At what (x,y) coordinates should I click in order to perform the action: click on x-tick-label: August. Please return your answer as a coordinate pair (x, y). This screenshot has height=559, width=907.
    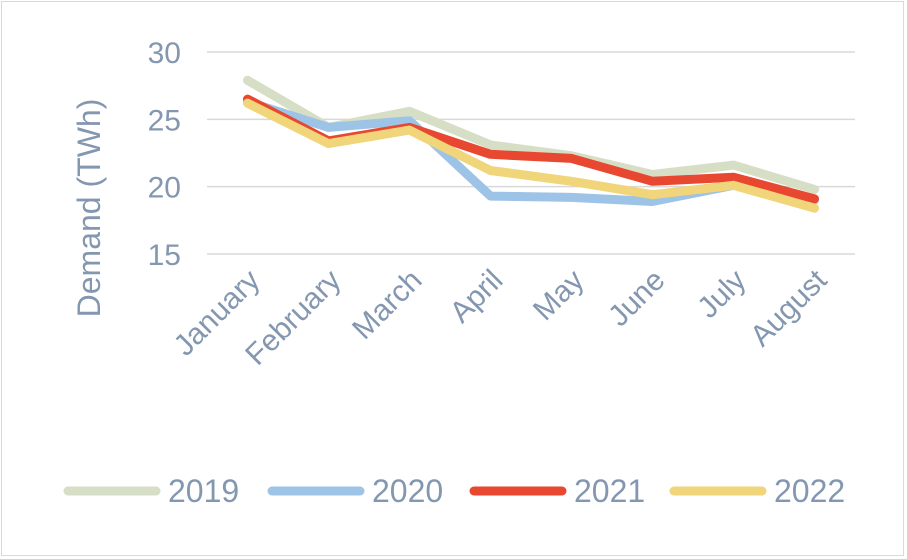
    Looking at the image, I should click on (789, 308).